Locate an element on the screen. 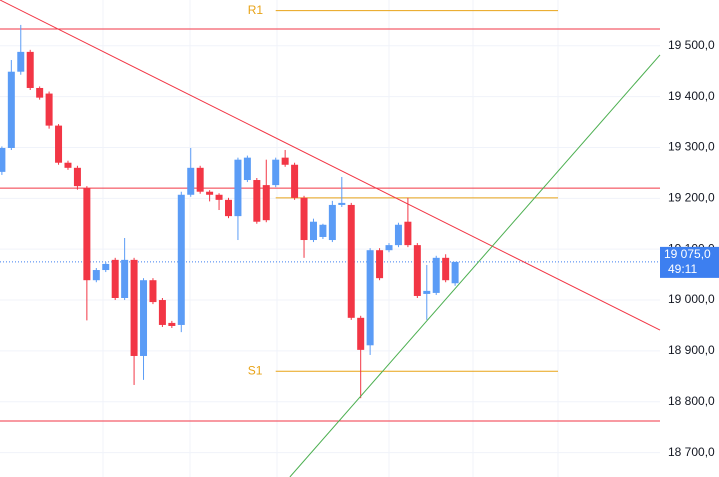  price-box-countdown: 49:11 is located at coordinates (682, 269).